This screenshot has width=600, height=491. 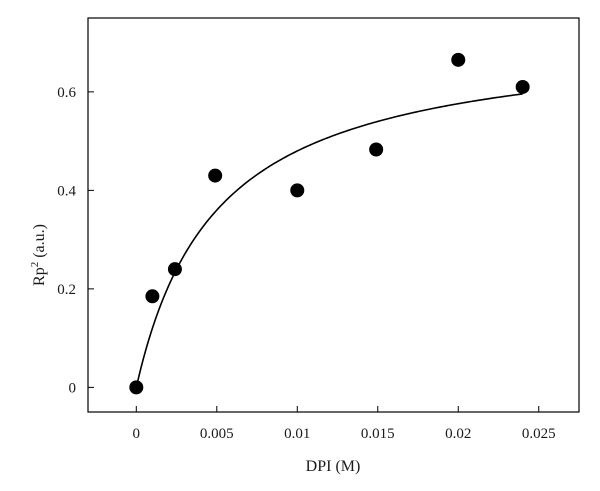 What do you see at coordinates (378, 434) in the screenshot?
I see `x-tick-label: 0.015` at bounding box center [378, 434].